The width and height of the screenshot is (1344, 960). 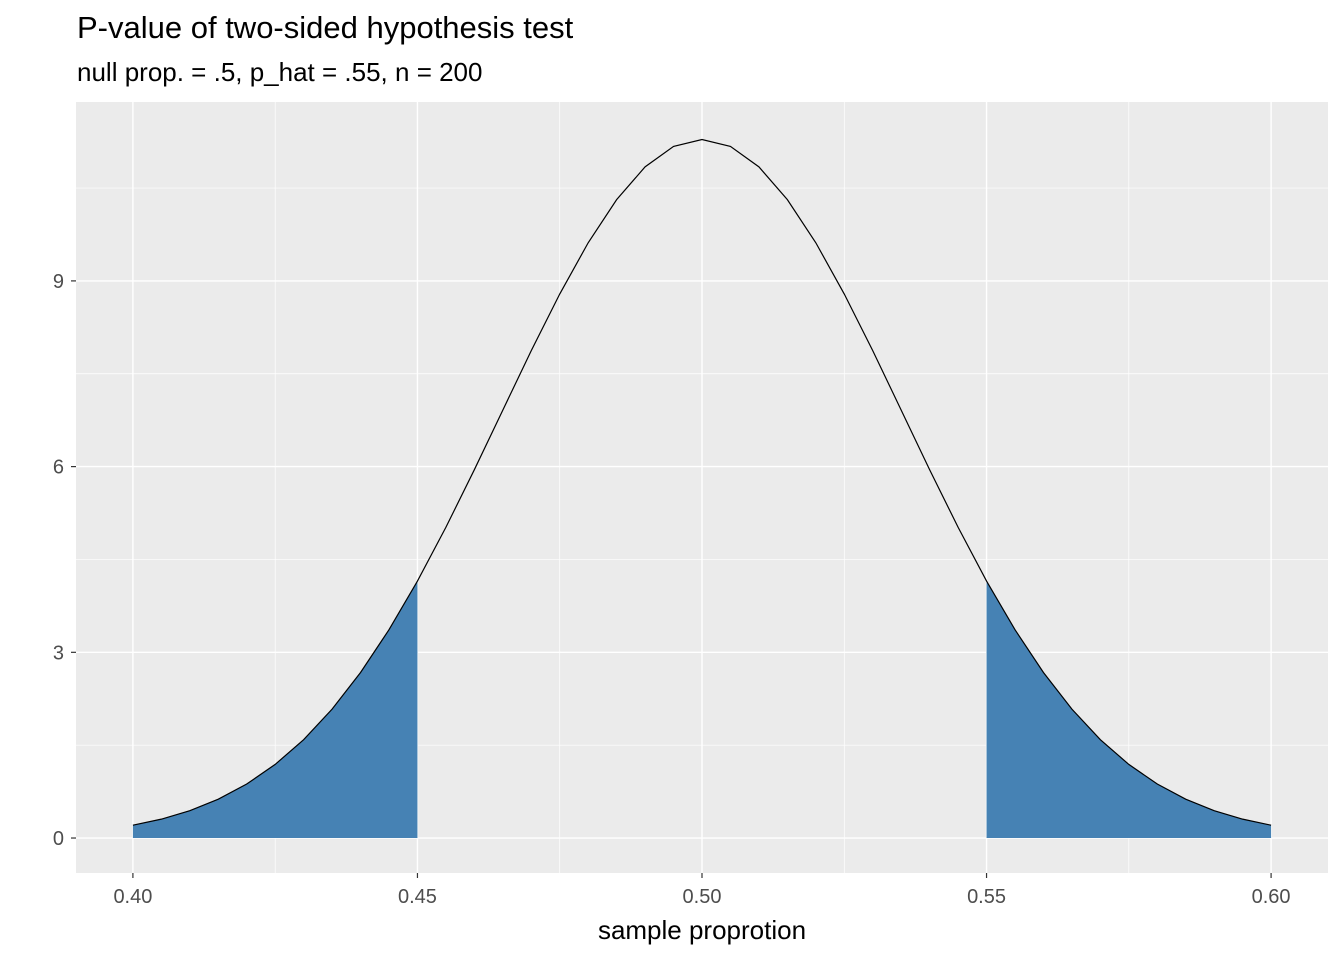 I want to click on x-tick-label: 0.45, so click(x=417, y=897).